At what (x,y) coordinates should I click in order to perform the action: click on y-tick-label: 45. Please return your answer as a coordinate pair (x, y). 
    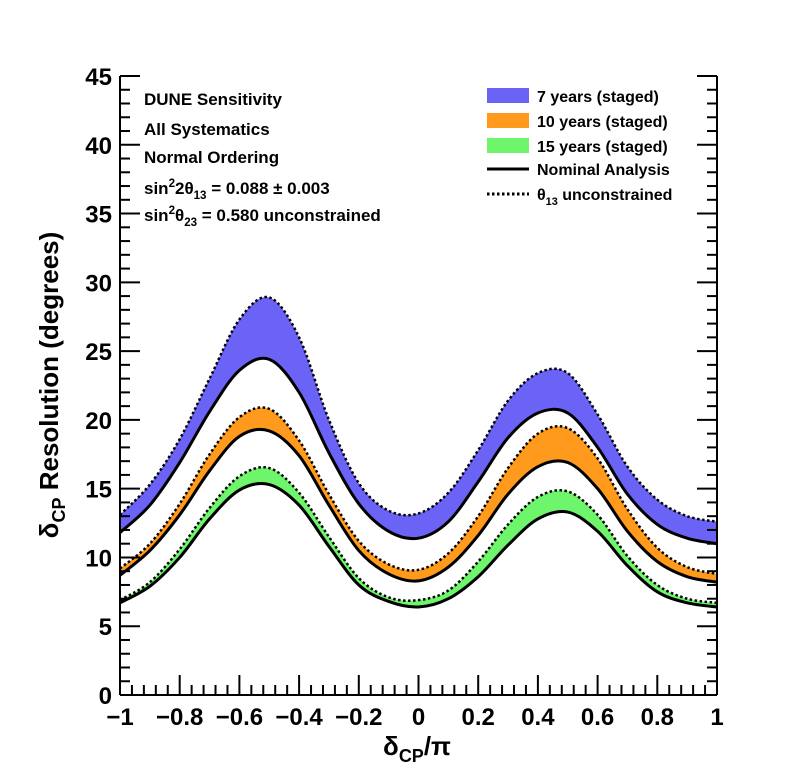
    Looking at the image, I should click on (98, 77).